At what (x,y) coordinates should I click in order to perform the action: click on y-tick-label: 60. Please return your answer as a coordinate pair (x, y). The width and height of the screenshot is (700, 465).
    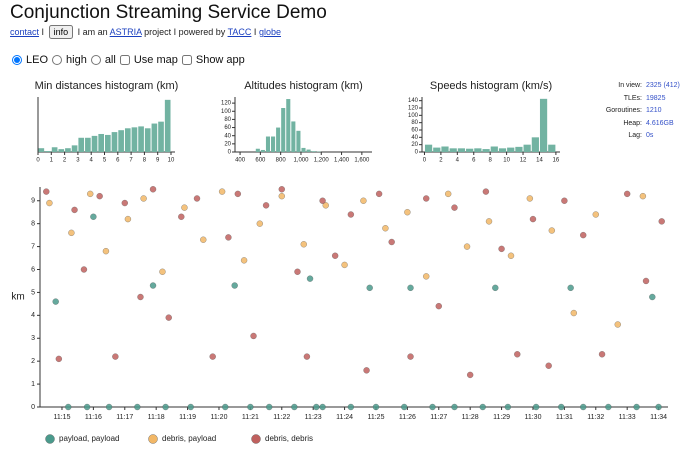
    Looking at the image, I should click on (414, 131).